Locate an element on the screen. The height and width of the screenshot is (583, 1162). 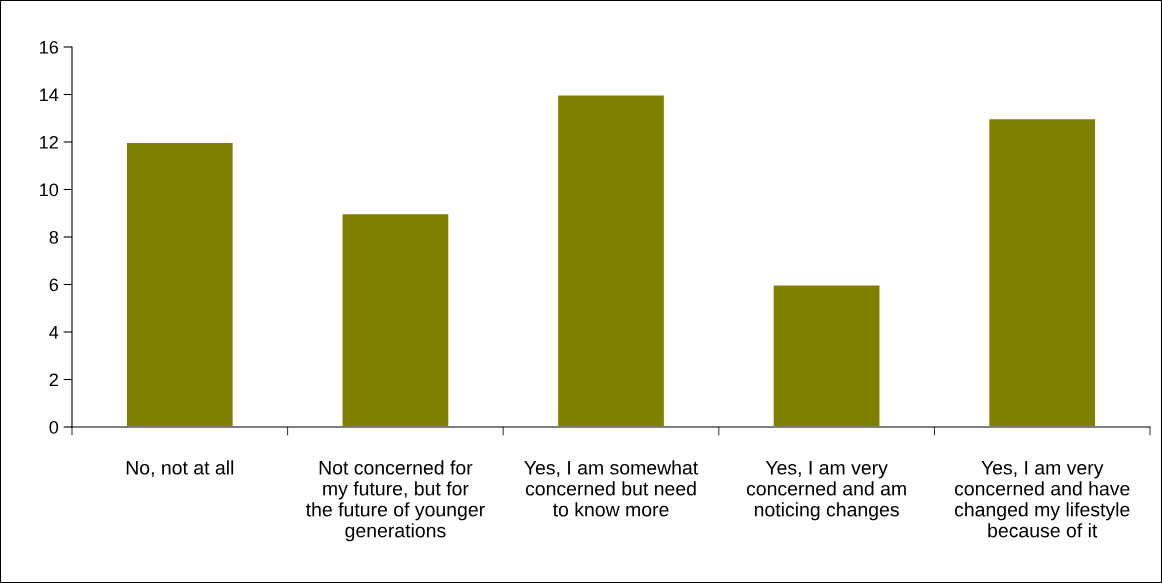
x-tick-label: Yes, I am very concerned and am noticing changes is located at coordinates (826, 491).